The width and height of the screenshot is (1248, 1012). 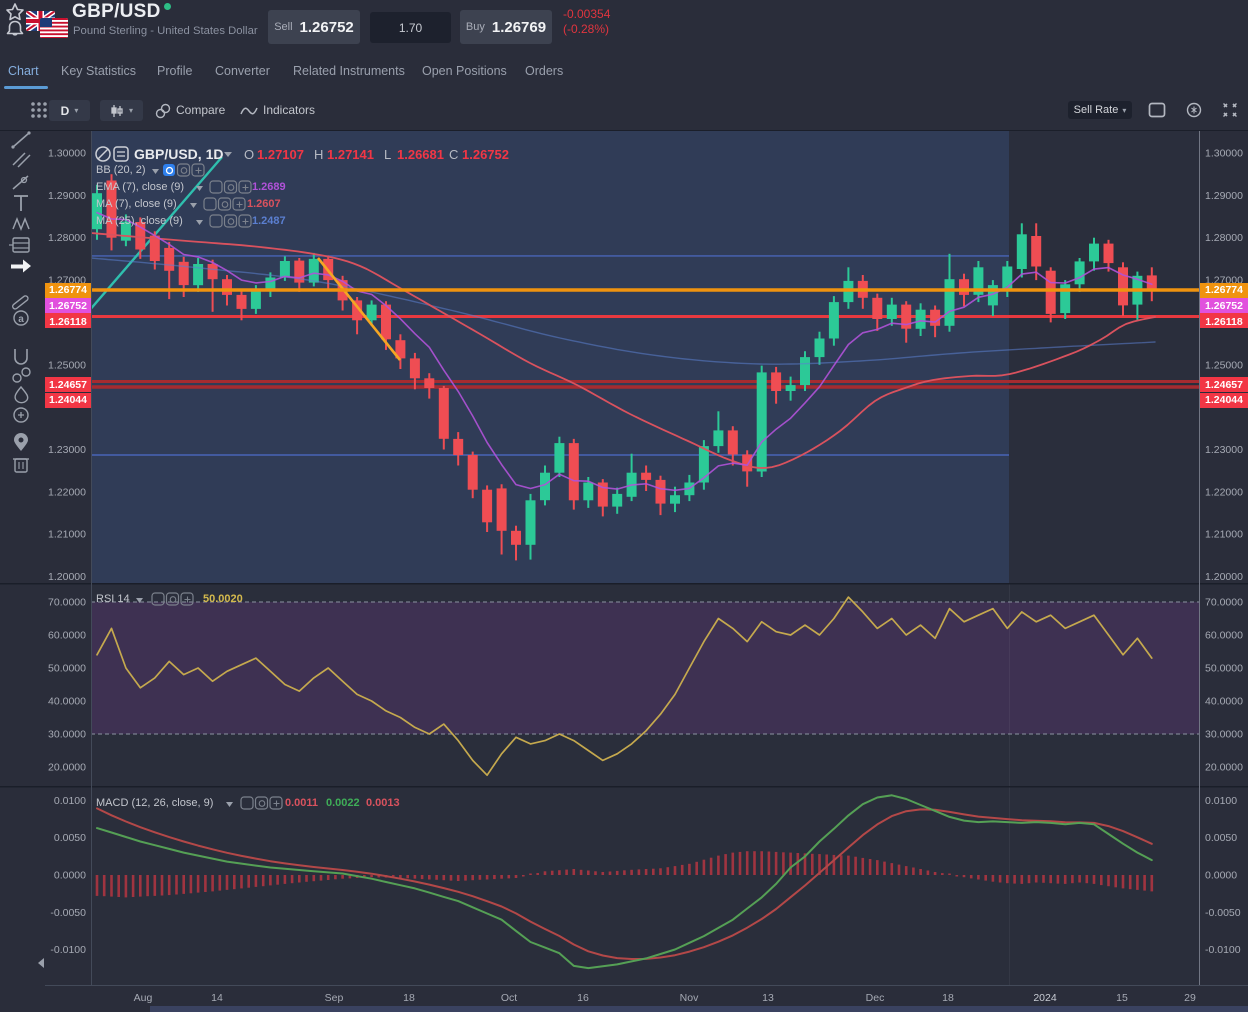 I want to click on svg-text: O, so click(x=249, y=154).